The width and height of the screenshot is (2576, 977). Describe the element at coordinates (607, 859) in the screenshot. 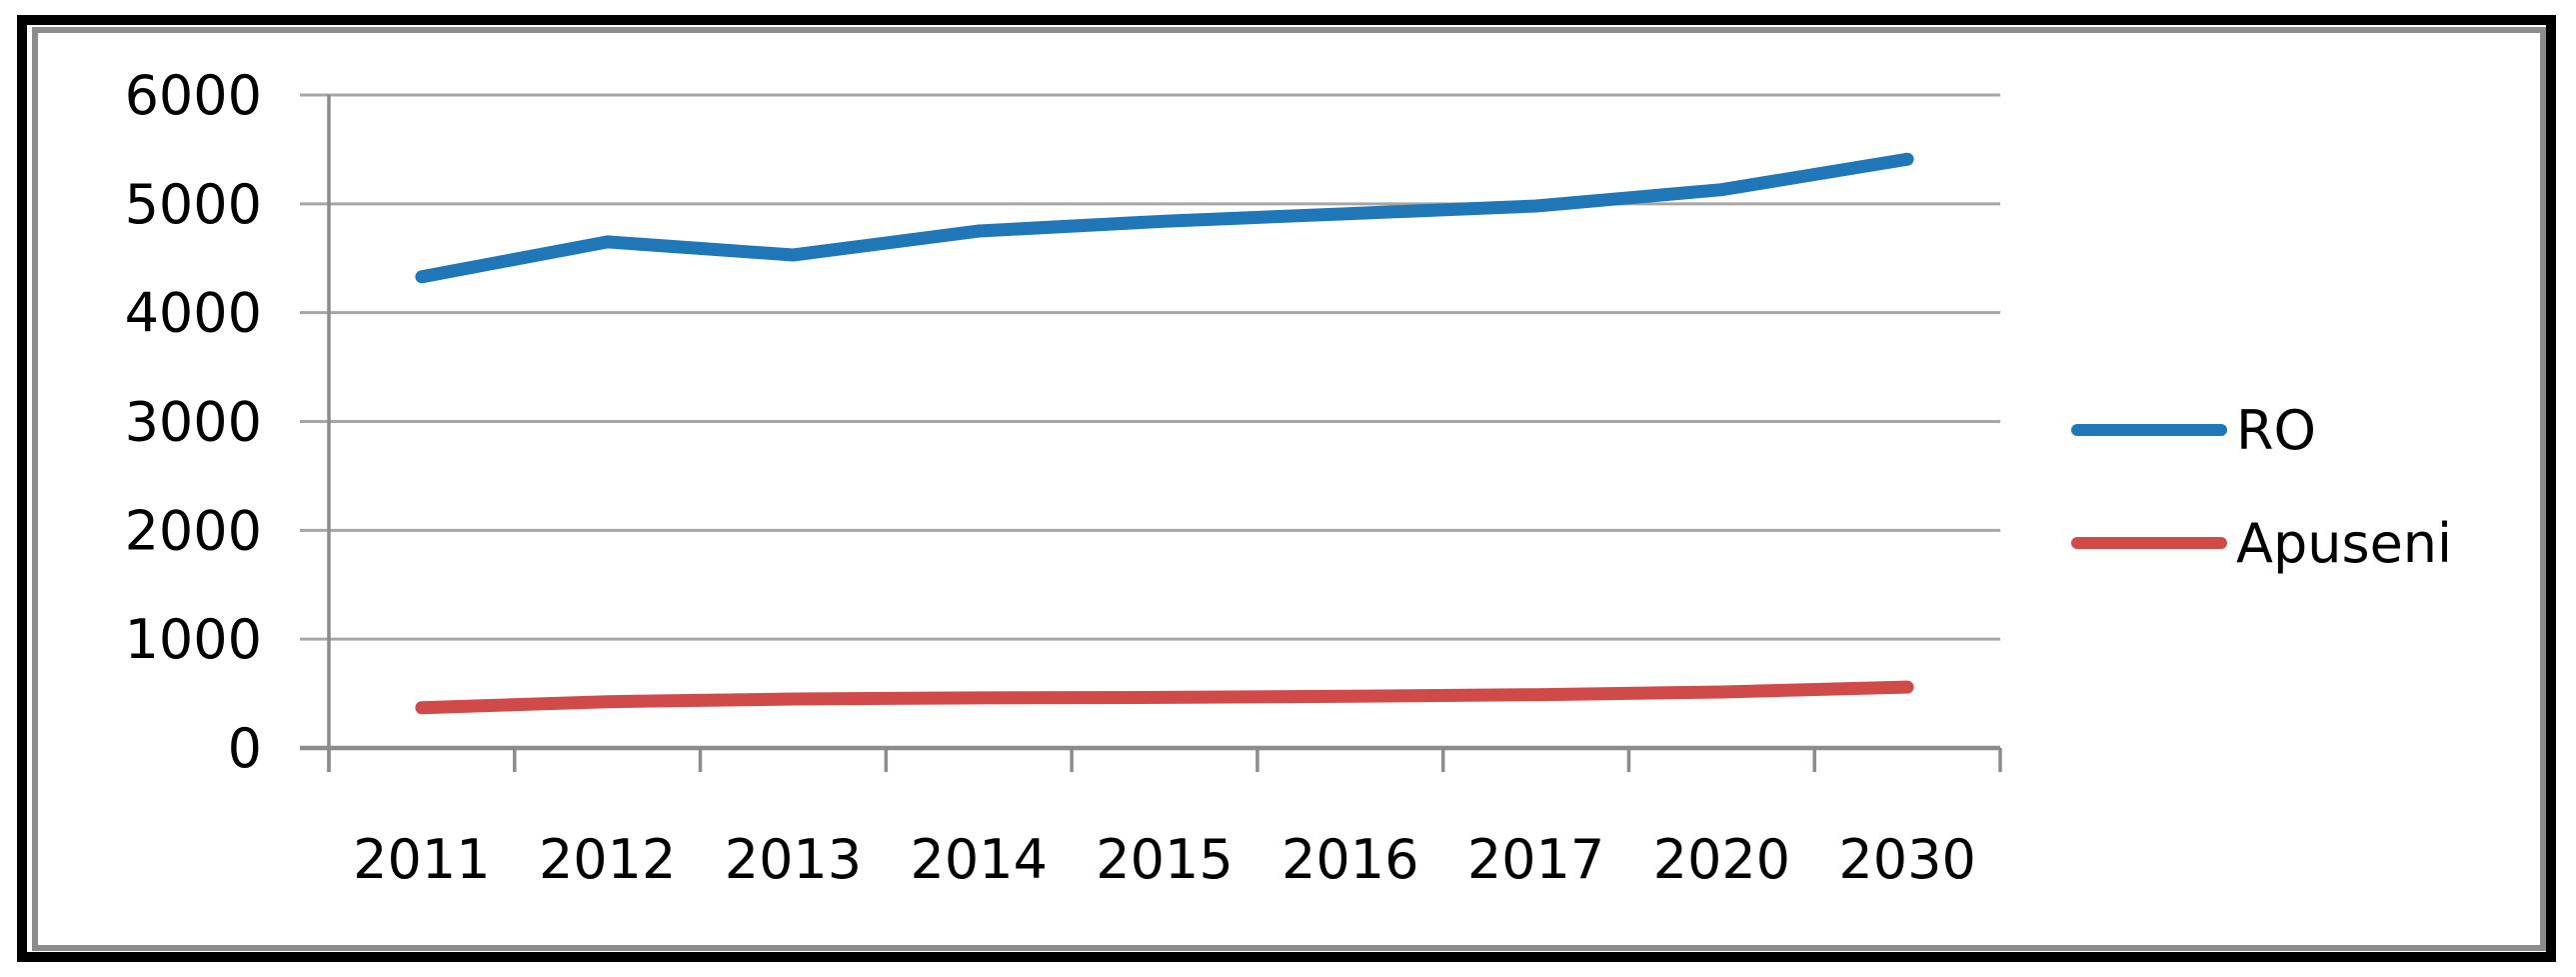

I see `x-tick-label: 2012` at that location.